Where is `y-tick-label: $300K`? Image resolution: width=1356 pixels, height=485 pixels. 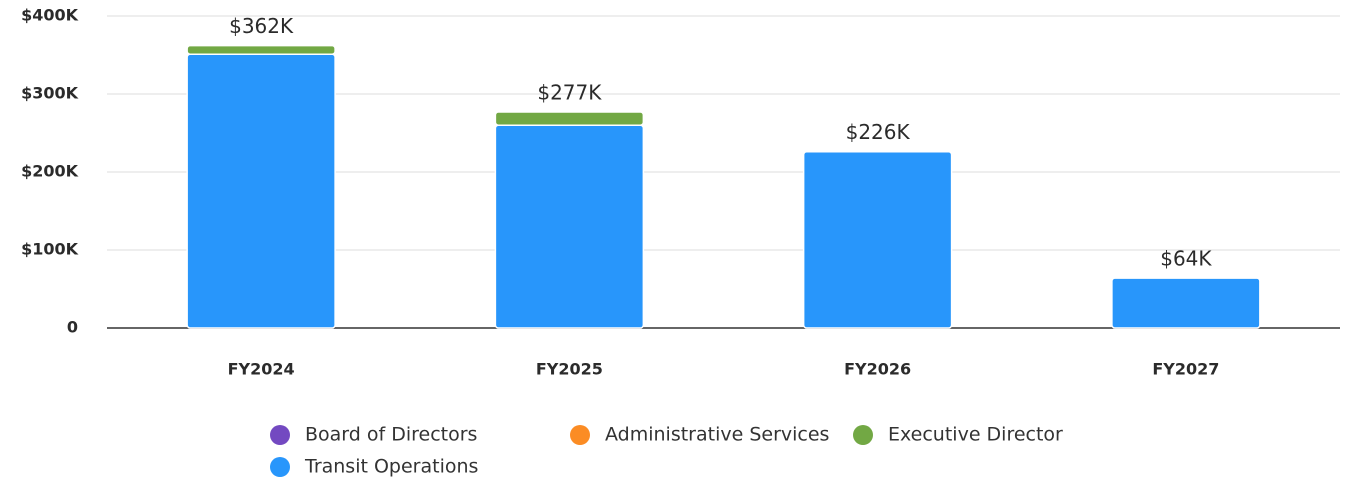 y-tick-label: $300K is located at coordinates (50, 93).